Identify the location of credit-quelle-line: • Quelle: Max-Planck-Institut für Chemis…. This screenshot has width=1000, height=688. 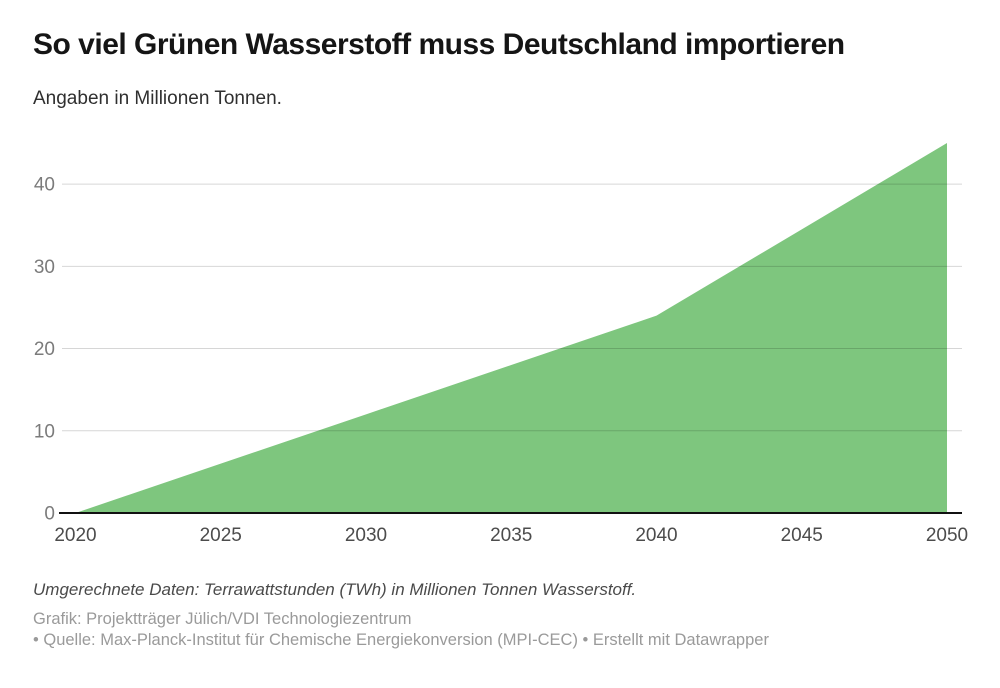
(401, 640).